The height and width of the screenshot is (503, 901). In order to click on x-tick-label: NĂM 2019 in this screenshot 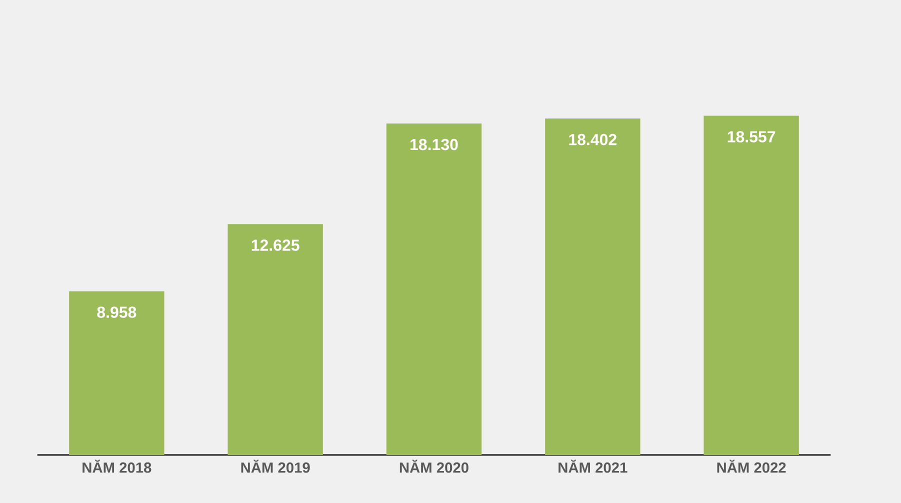, I will do `click(275, 466)`.